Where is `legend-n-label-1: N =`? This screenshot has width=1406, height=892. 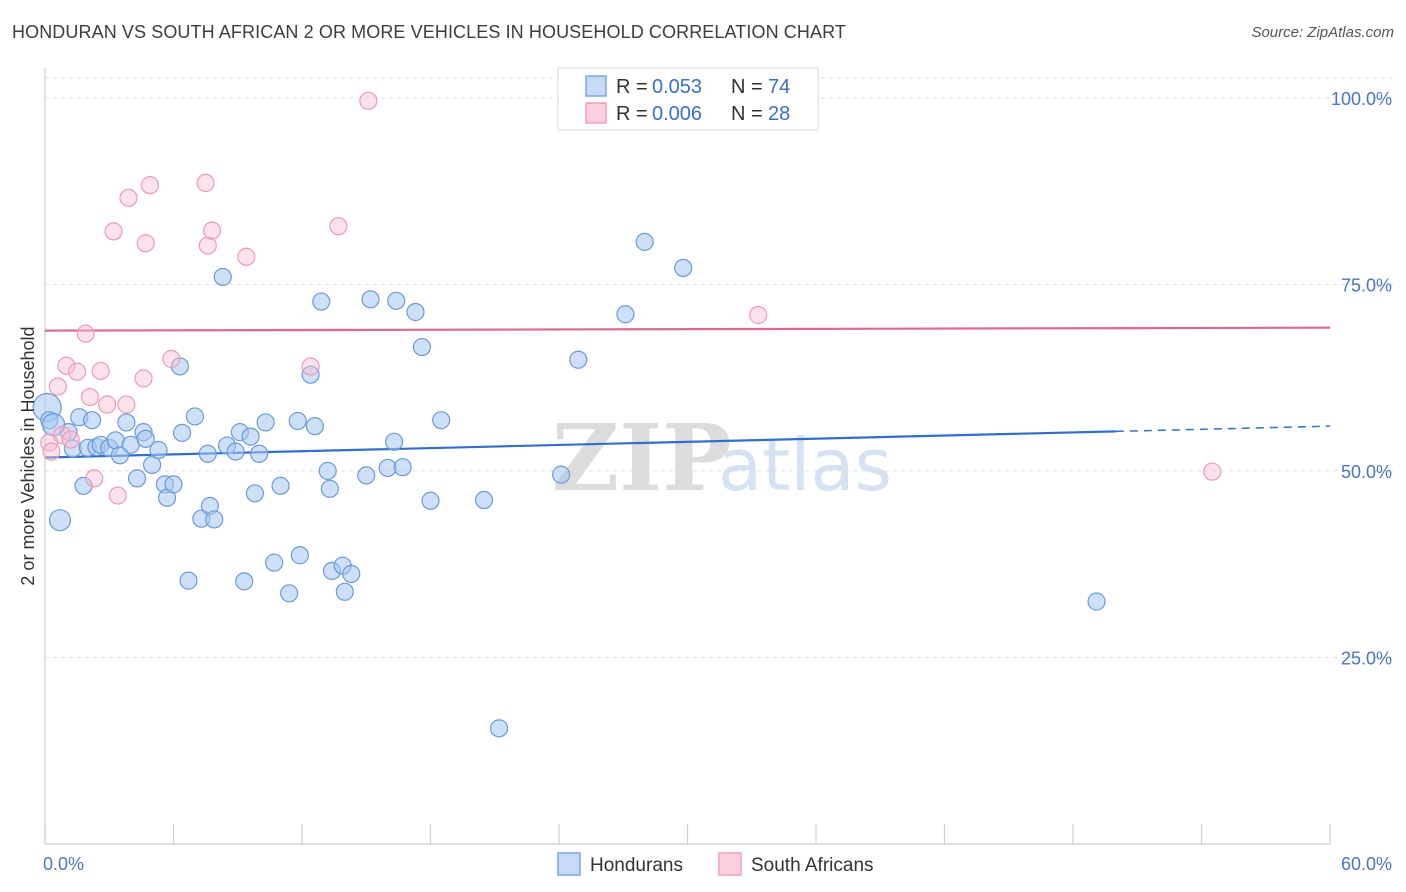
legend-n-label-1: N = is located at coordinates (747, 87).